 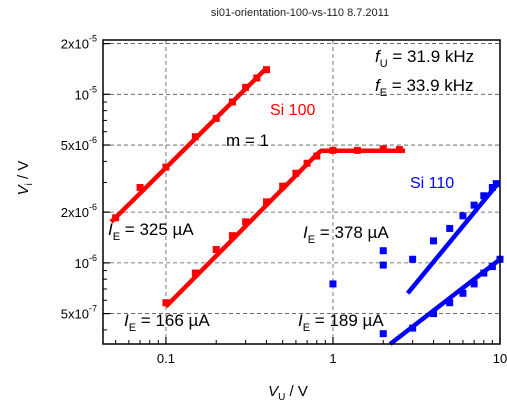 I want to click on x-axis-label: VU / V, so click(x=288, y=393).